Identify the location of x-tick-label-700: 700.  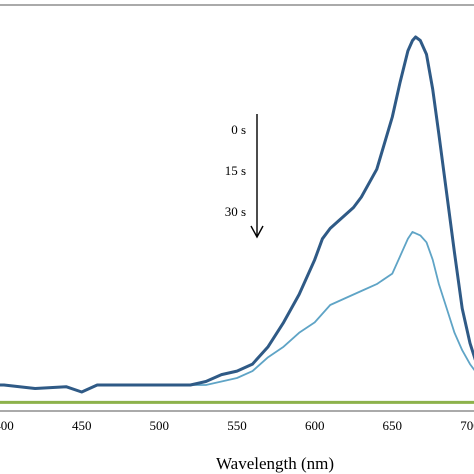
(467, 425).